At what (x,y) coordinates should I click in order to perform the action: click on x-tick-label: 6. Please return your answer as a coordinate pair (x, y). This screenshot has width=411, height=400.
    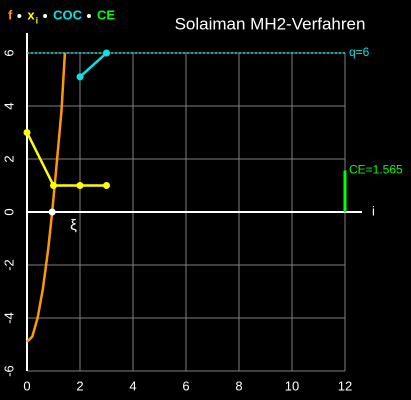
    Looking at the image, I should click on (185, 385).